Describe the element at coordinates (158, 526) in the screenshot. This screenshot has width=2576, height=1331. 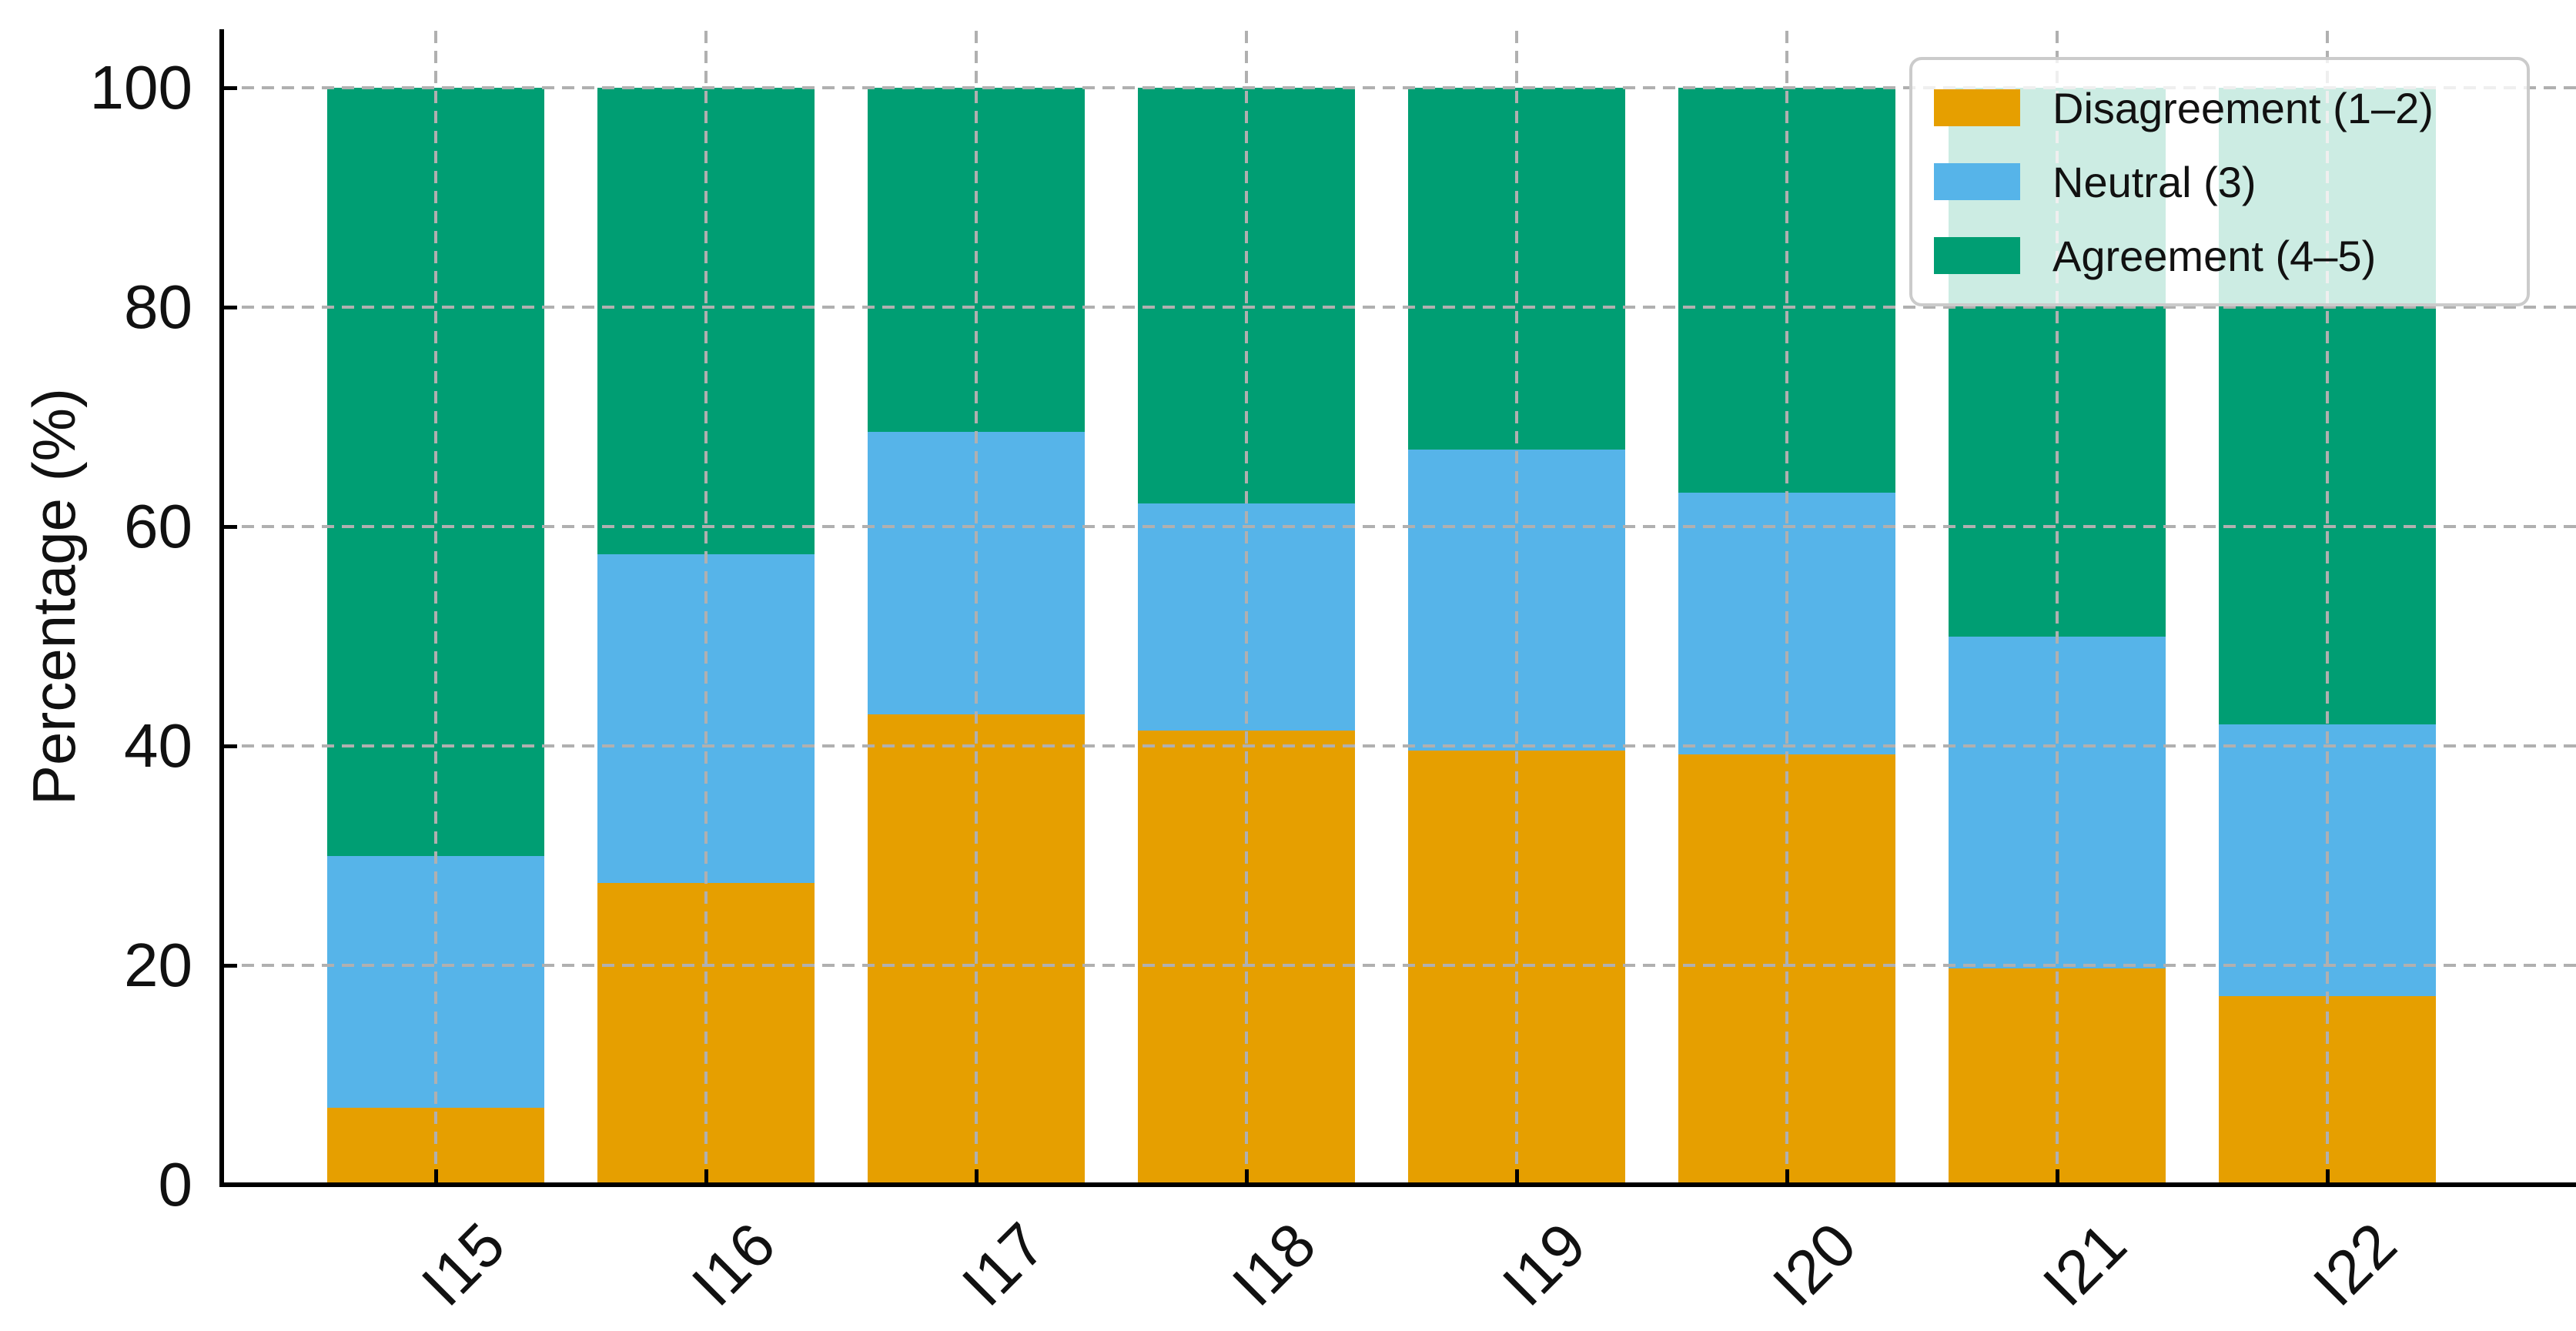
I see `y-tick-label: 60` at that location.